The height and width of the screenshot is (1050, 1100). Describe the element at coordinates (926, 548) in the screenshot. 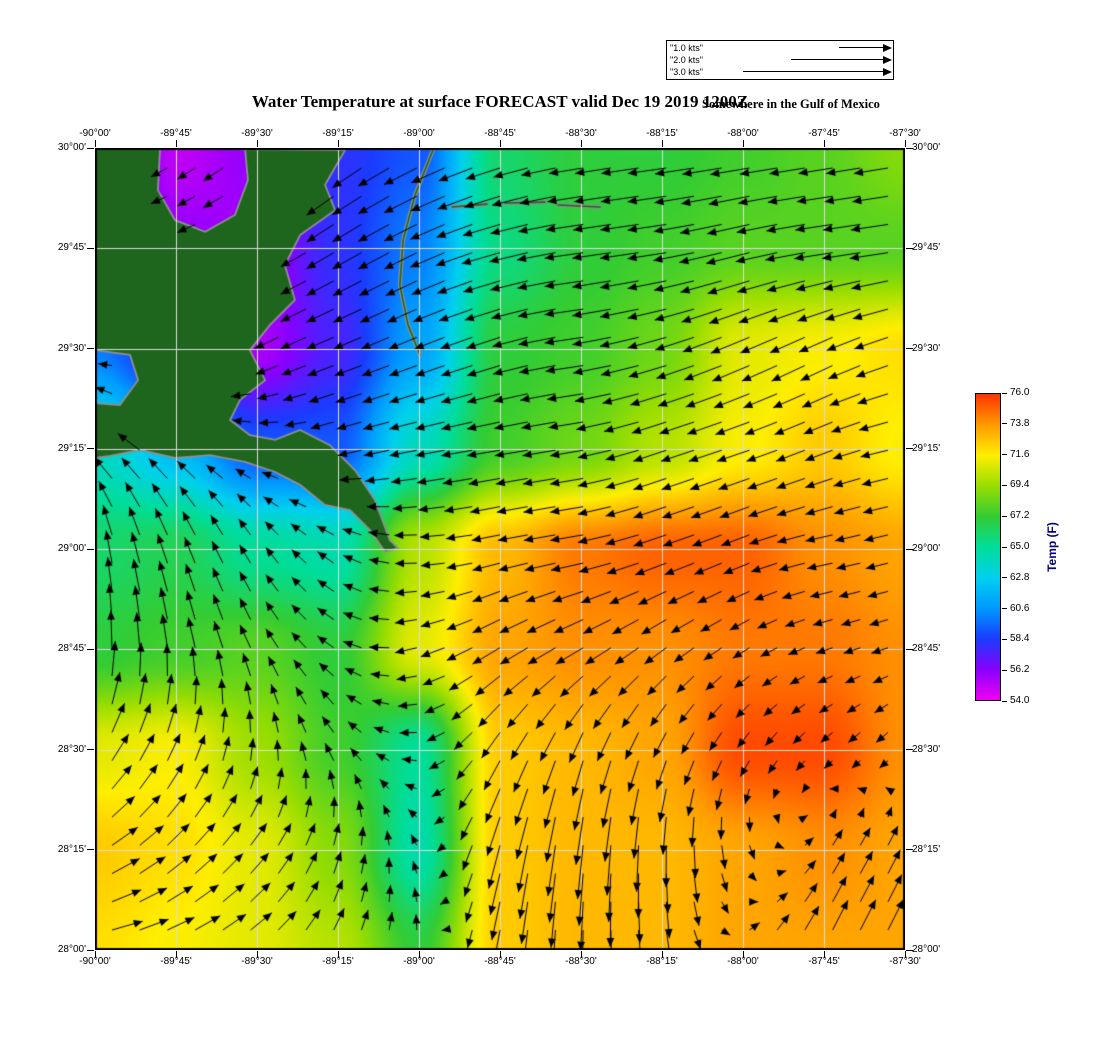

I see `y-axis-tick-label: 29°00'` at that location.